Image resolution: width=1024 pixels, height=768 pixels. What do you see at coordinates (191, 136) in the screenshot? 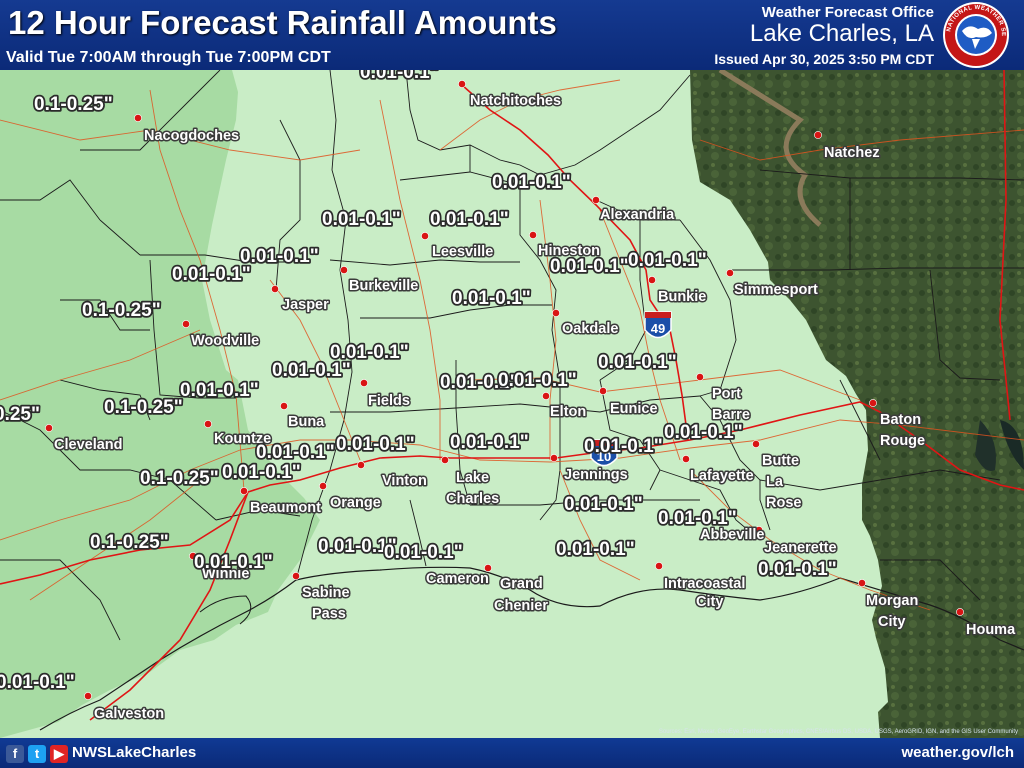
I see `city-label: Nacogdoches` at bounding box center [191, 136].